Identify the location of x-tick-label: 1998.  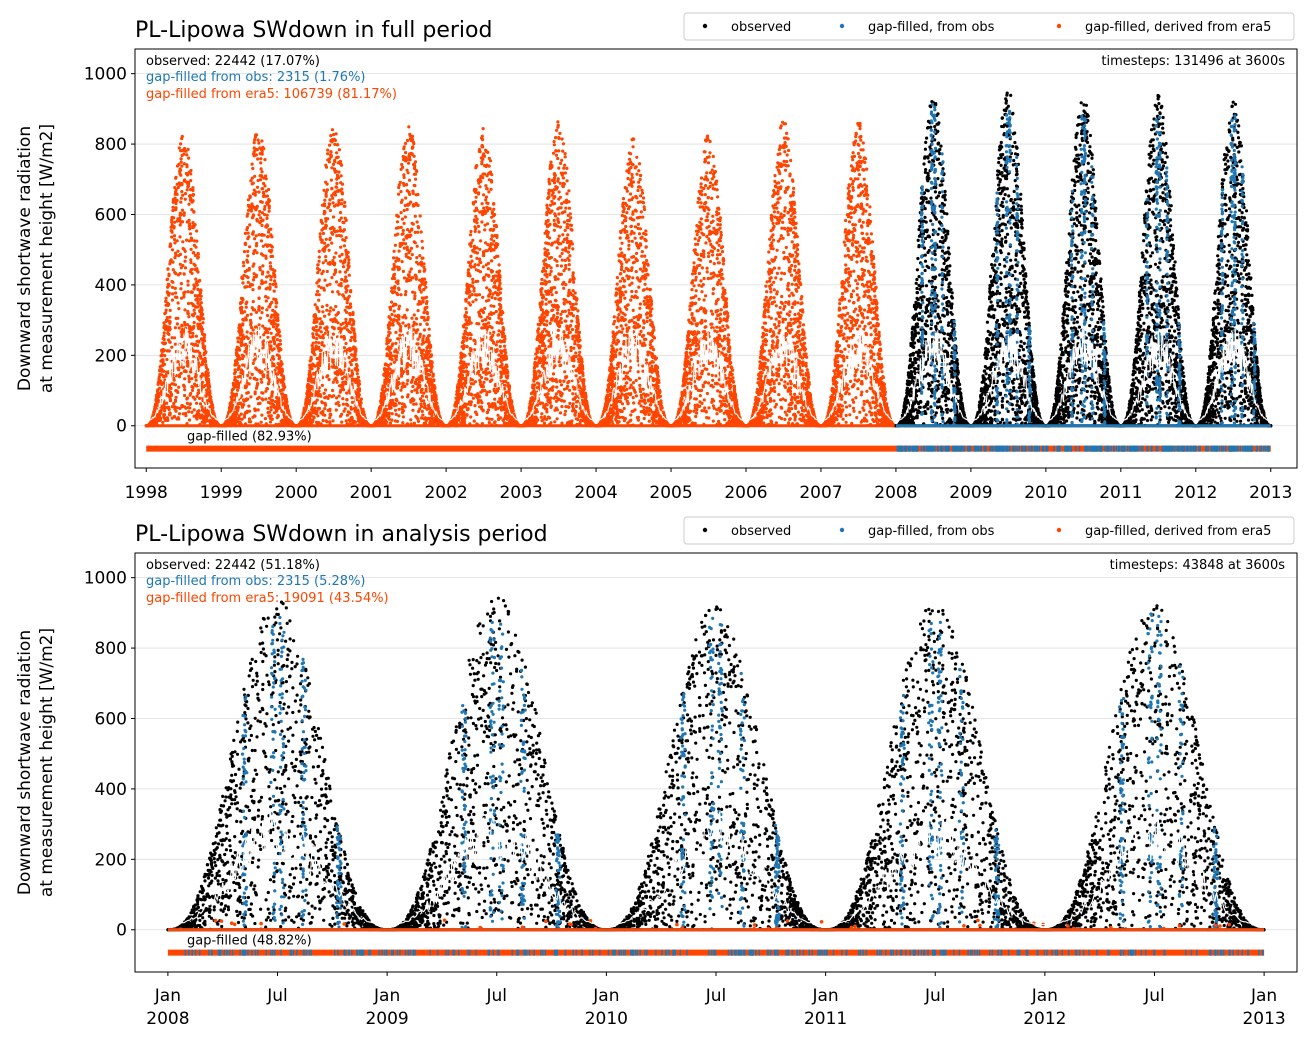
(146, 493).